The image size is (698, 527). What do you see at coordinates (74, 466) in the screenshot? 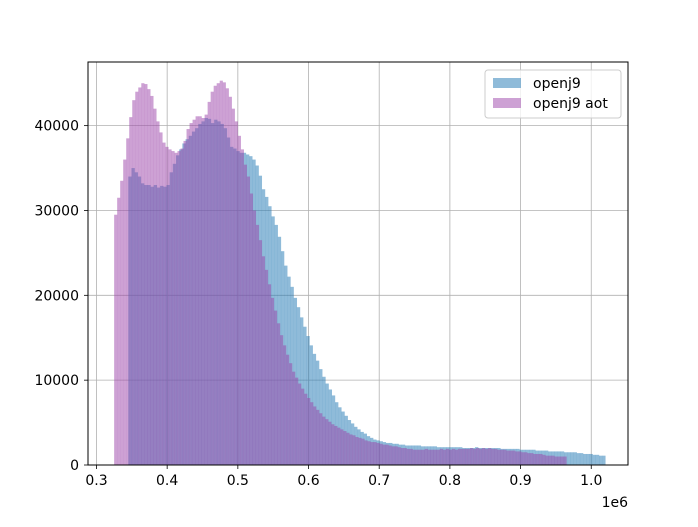
I see `y-tick-label: 0` at bounding box center [74, 466].